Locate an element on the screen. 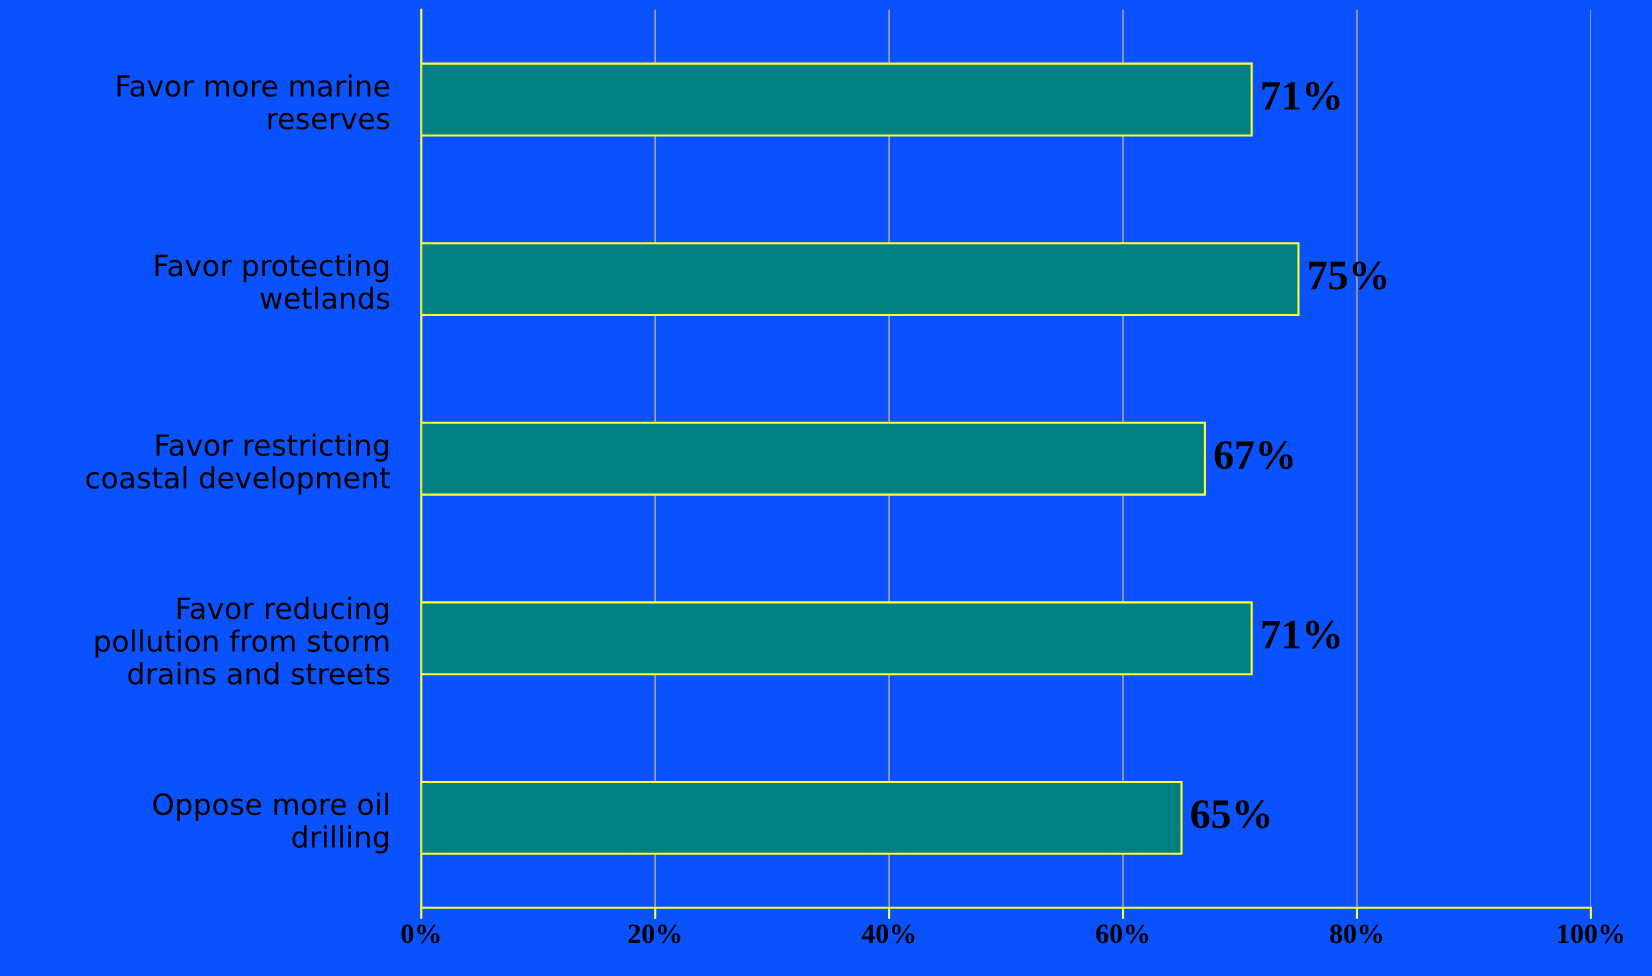  y-tick-label: Favor restricting coastal development is located at coordinates (238, 464).